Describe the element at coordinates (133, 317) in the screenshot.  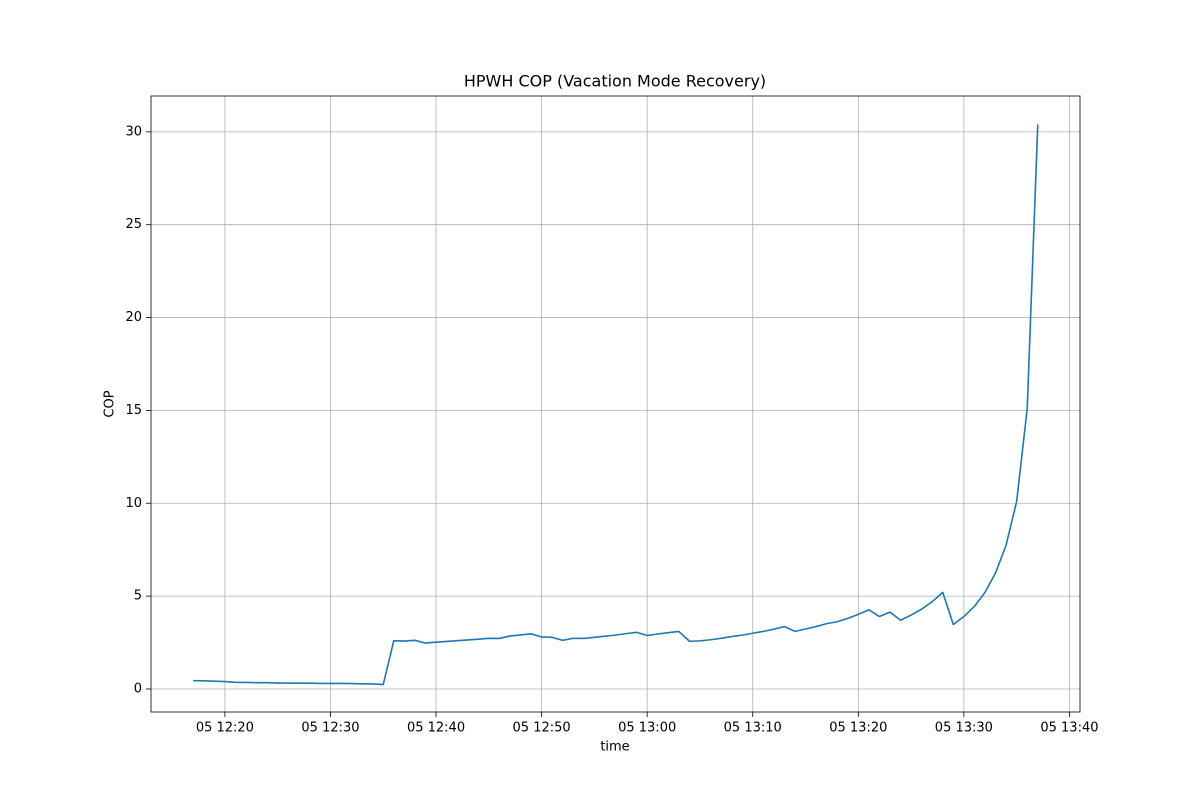
I see `y-tick-label: 20` at that location.